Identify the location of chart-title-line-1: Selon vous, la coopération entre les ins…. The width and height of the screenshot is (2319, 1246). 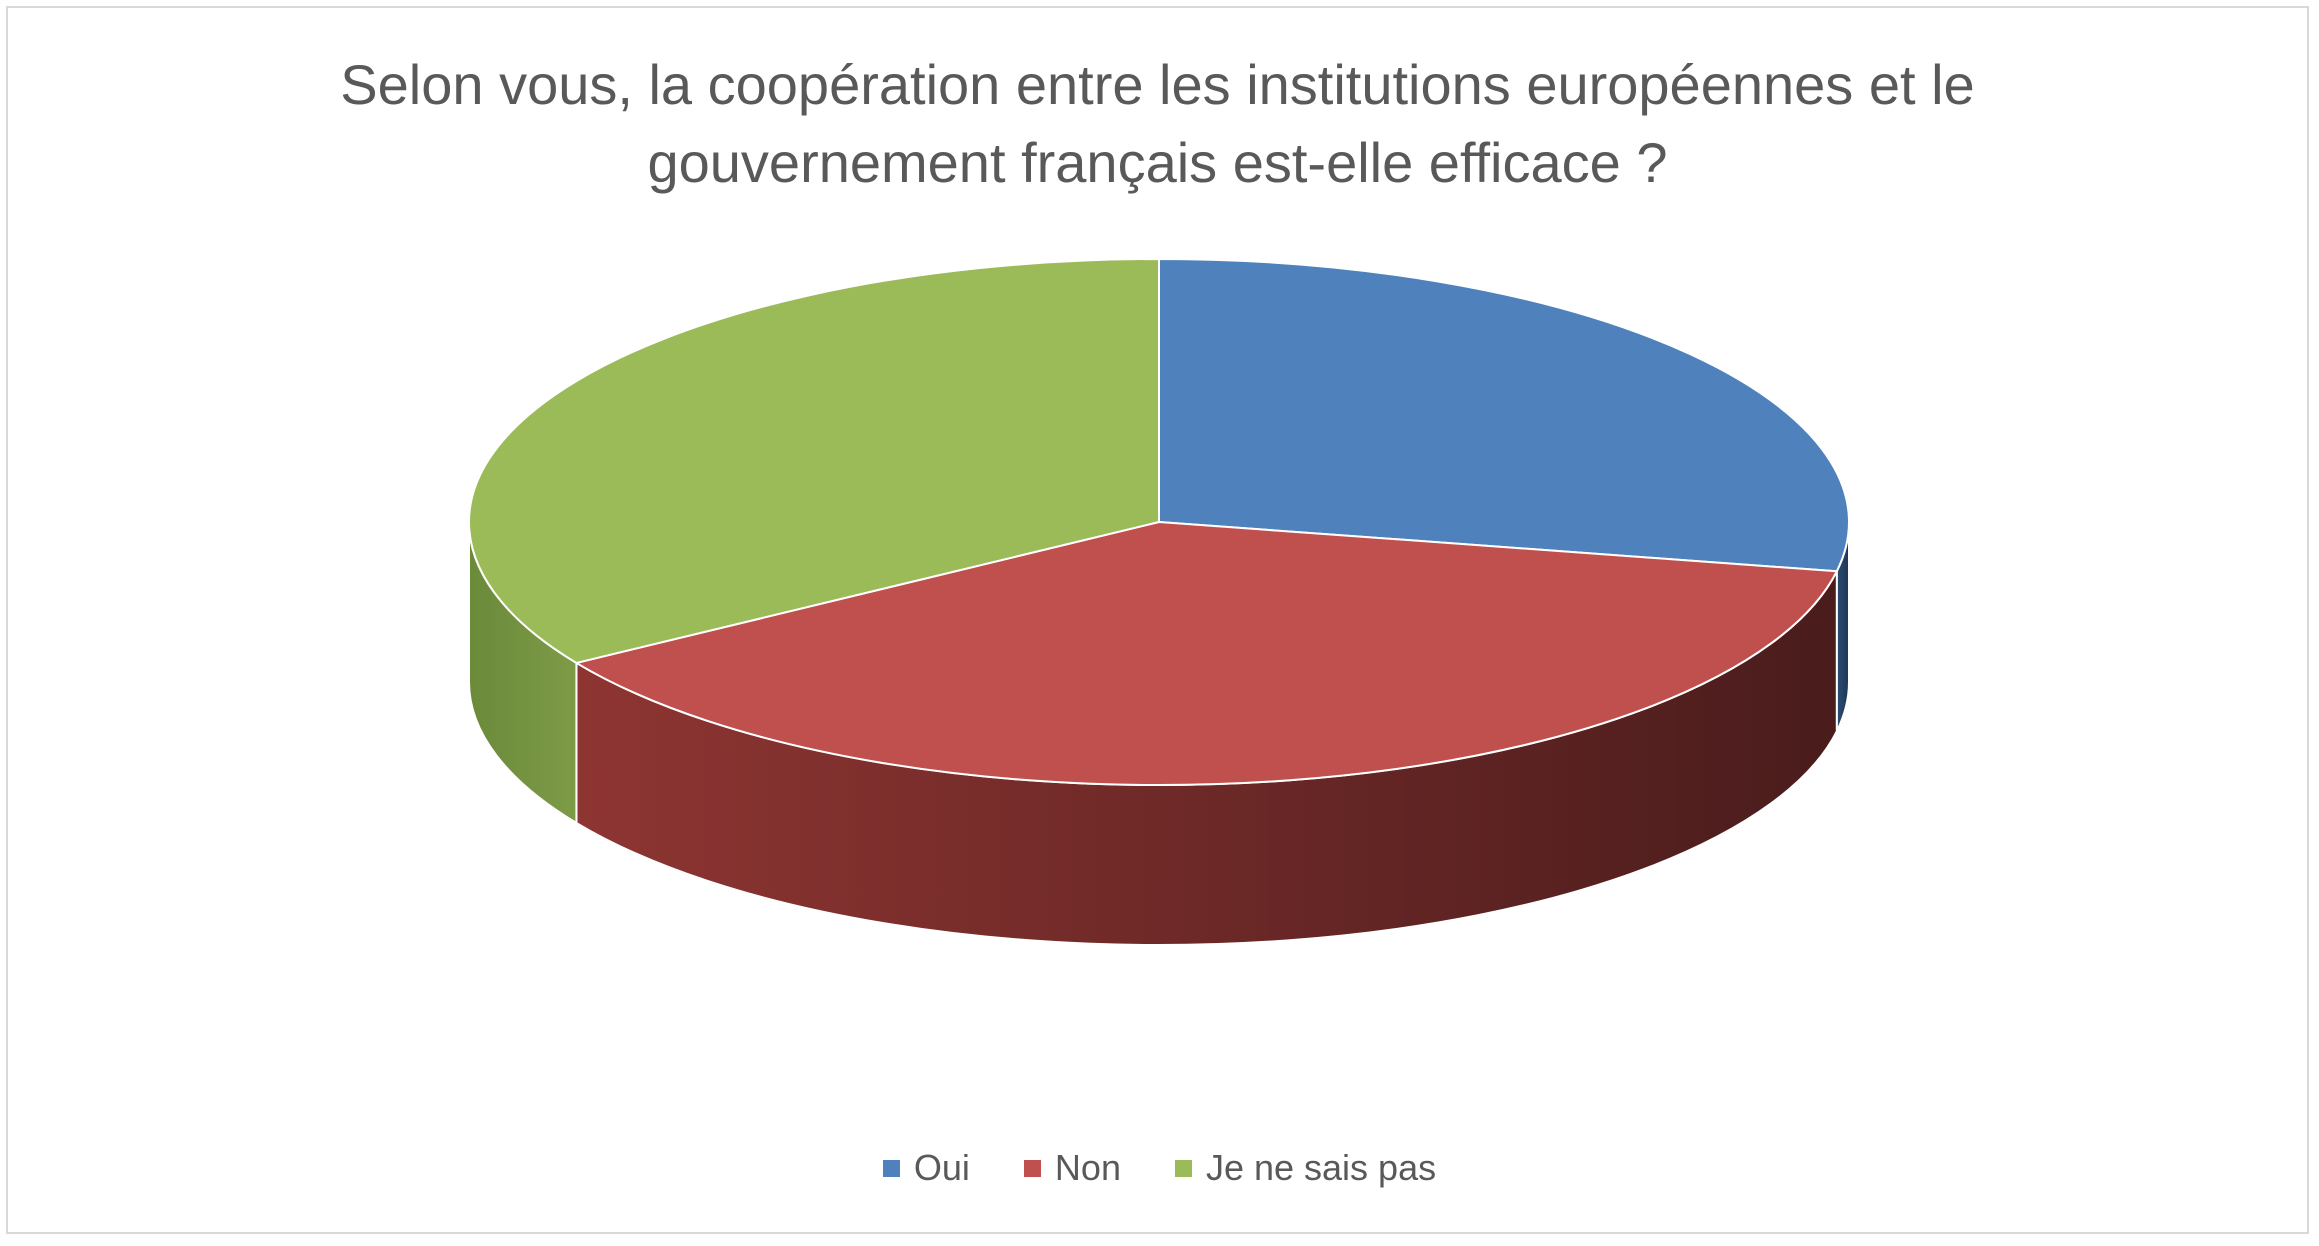
(1157, 84).